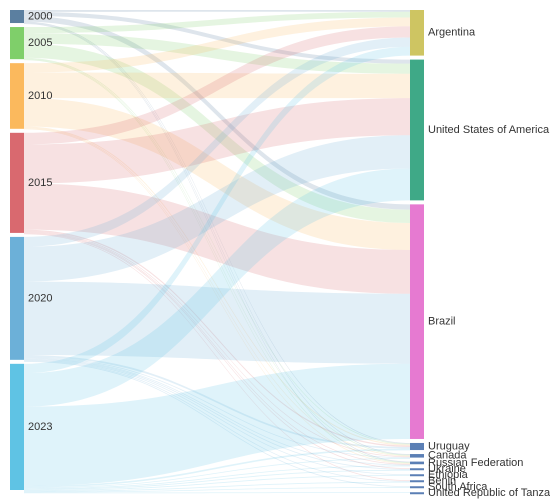 The width and height of the screenshot is (550, 504). I want to click on node-label-ethiopia: Ethiopia, so click(448, 475).